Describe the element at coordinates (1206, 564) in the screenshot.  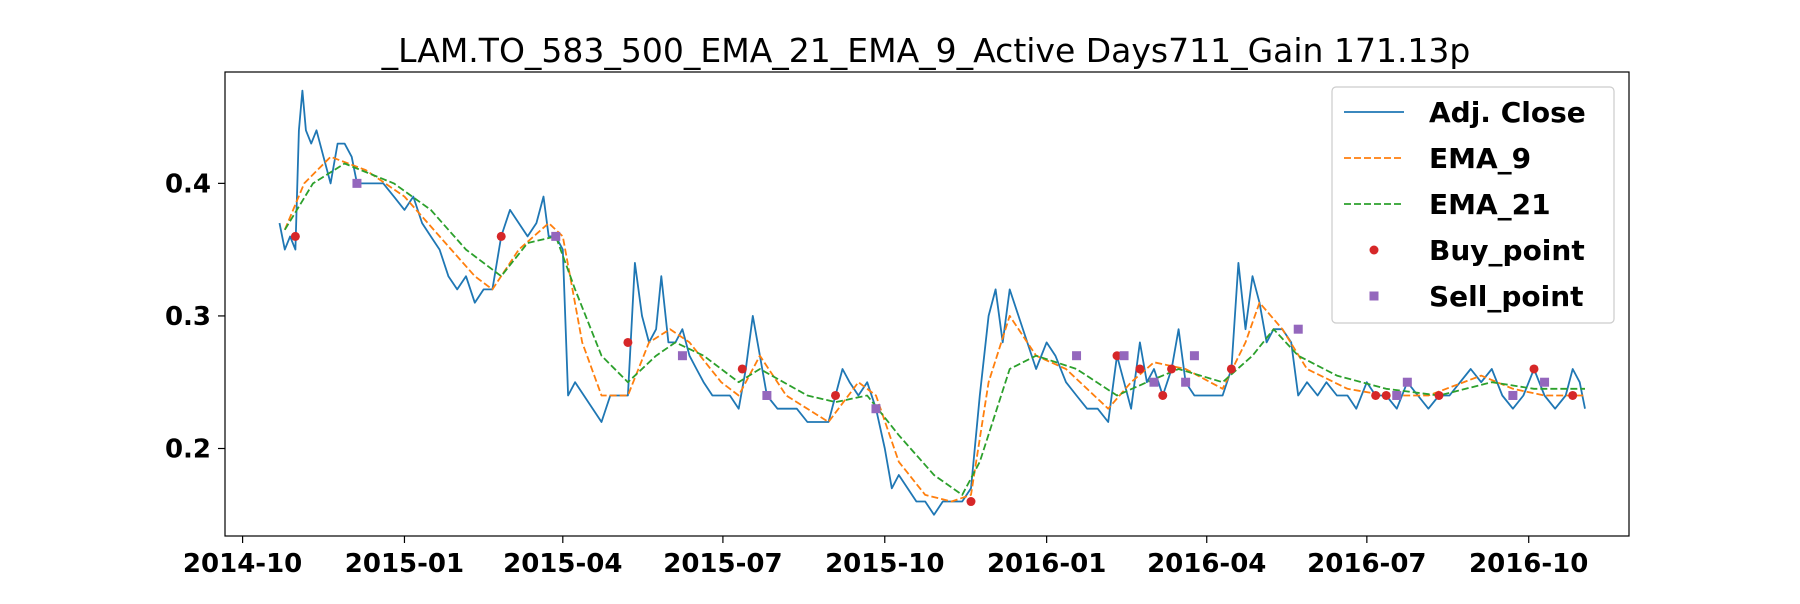
I see `x-tick-label: 2016-04` at that location.